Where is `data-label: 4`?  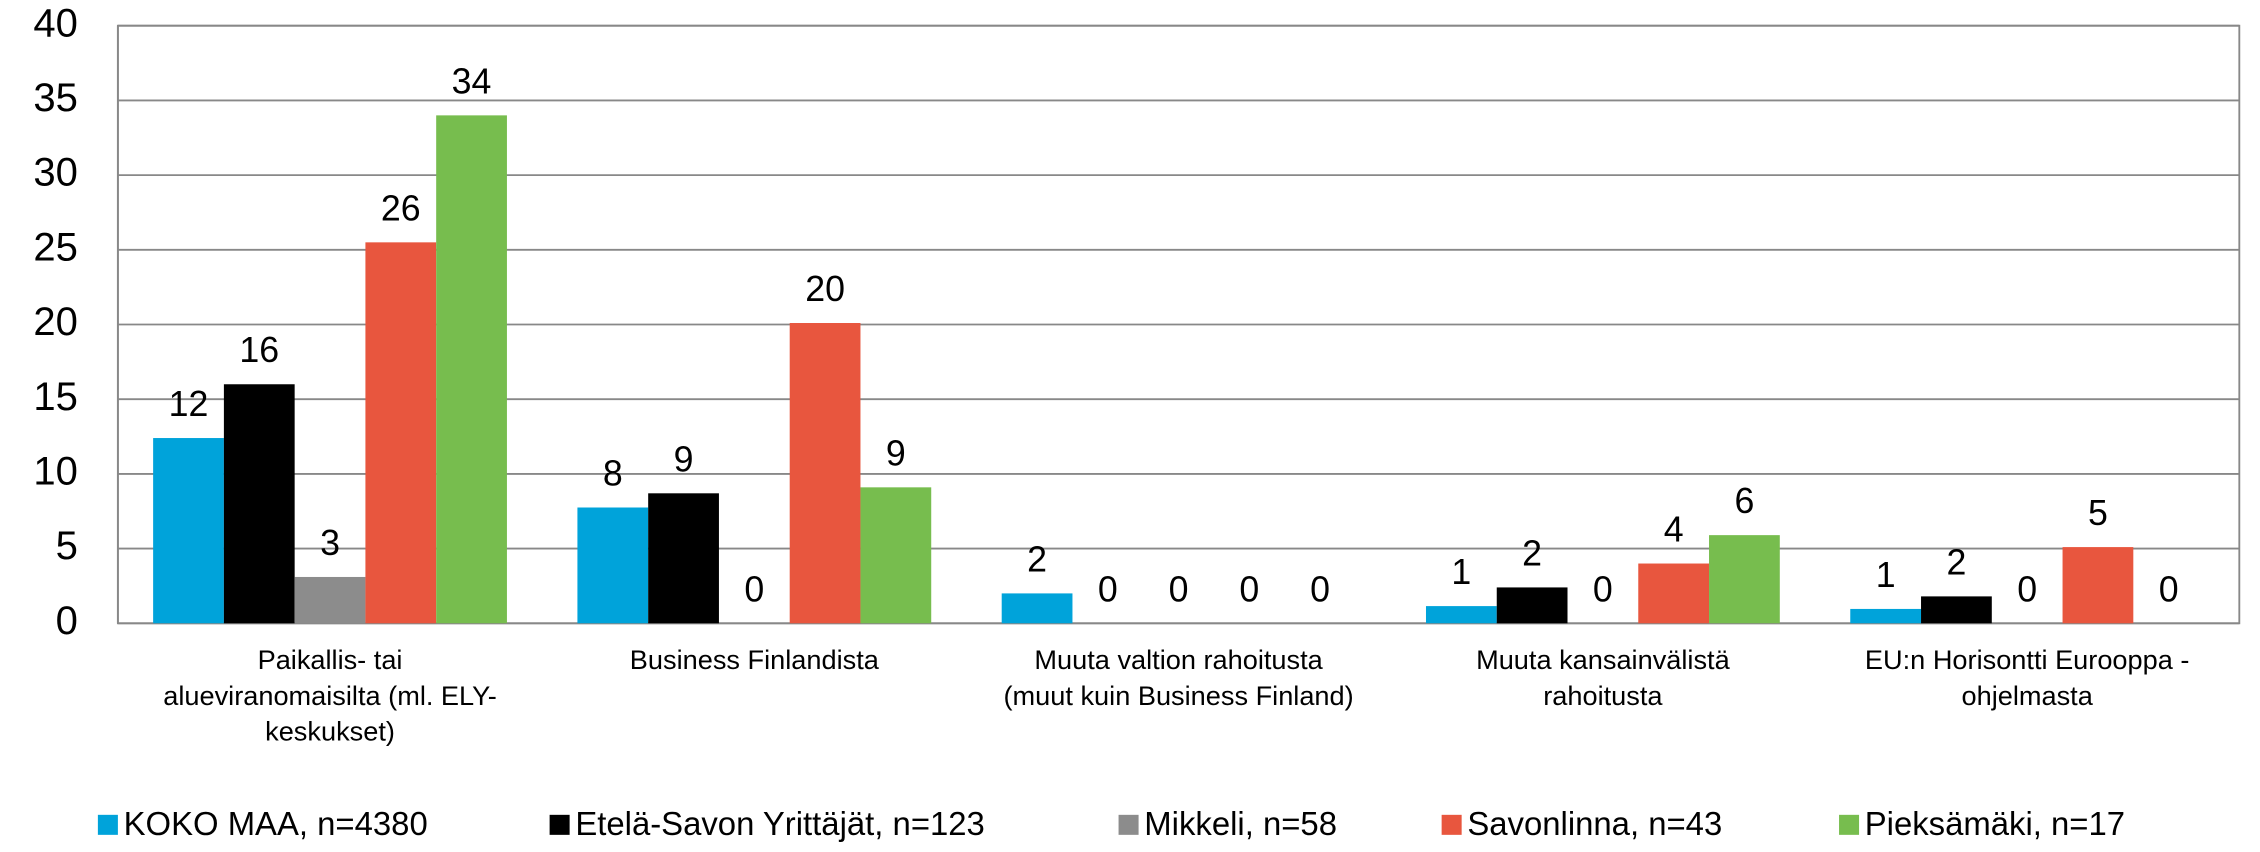 data-label: 4 is located at coordinates (1674, 530).